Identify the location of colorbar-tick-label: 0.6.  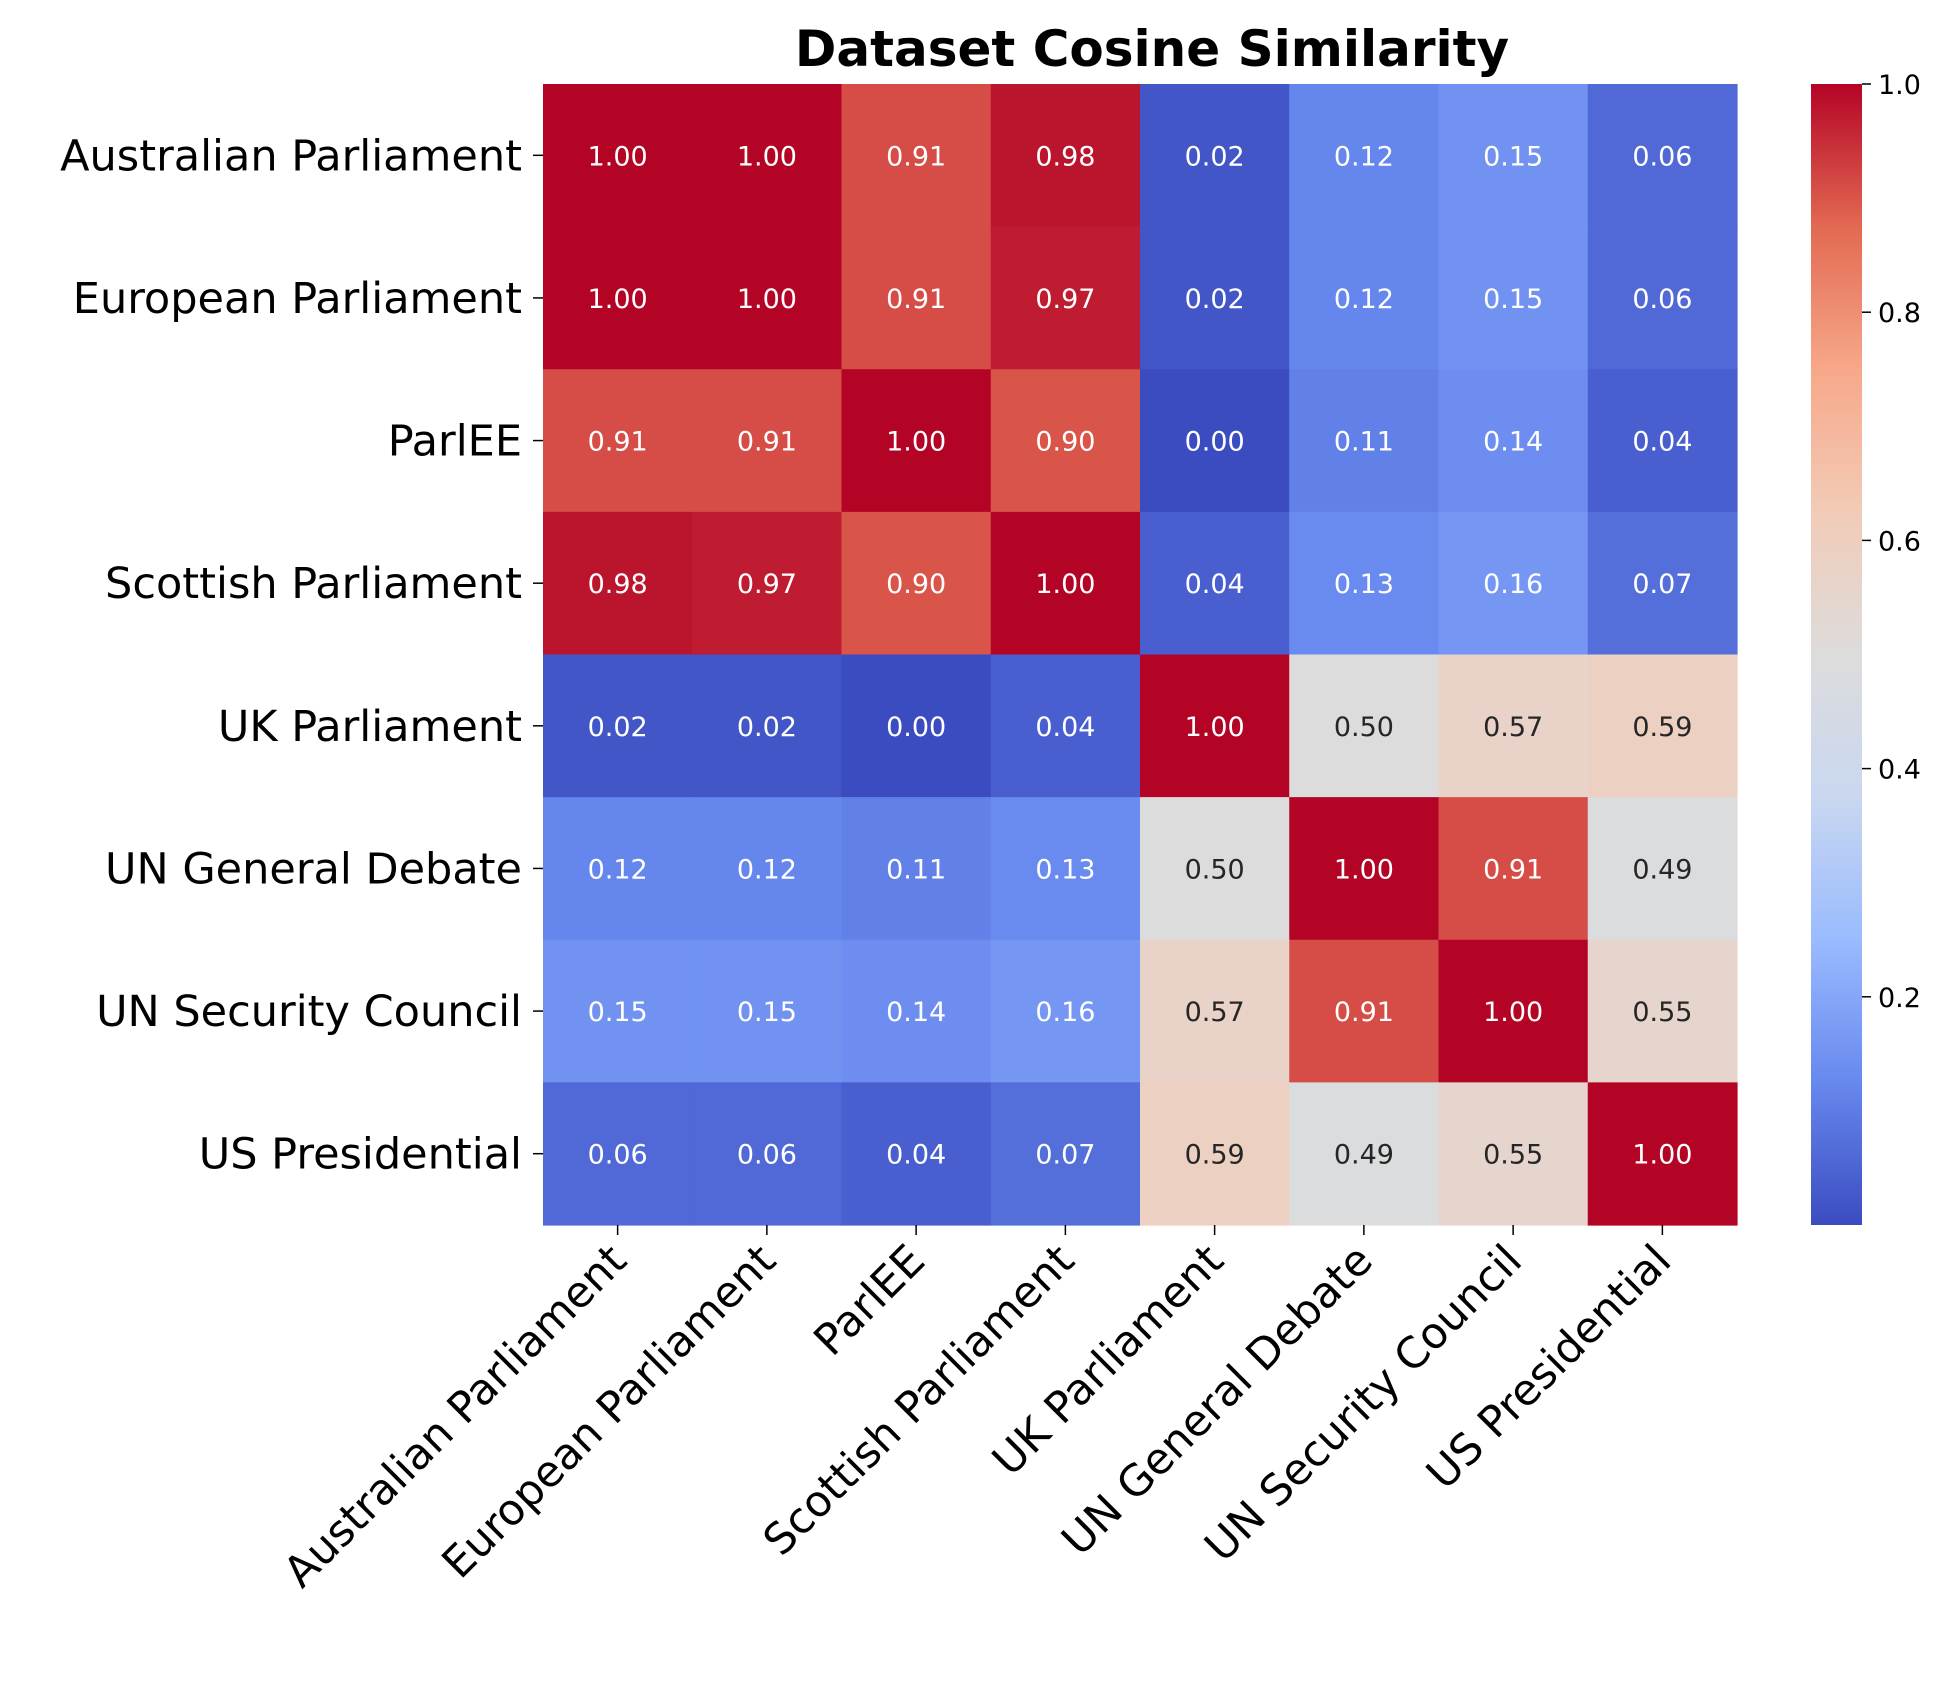
(1899, 541).